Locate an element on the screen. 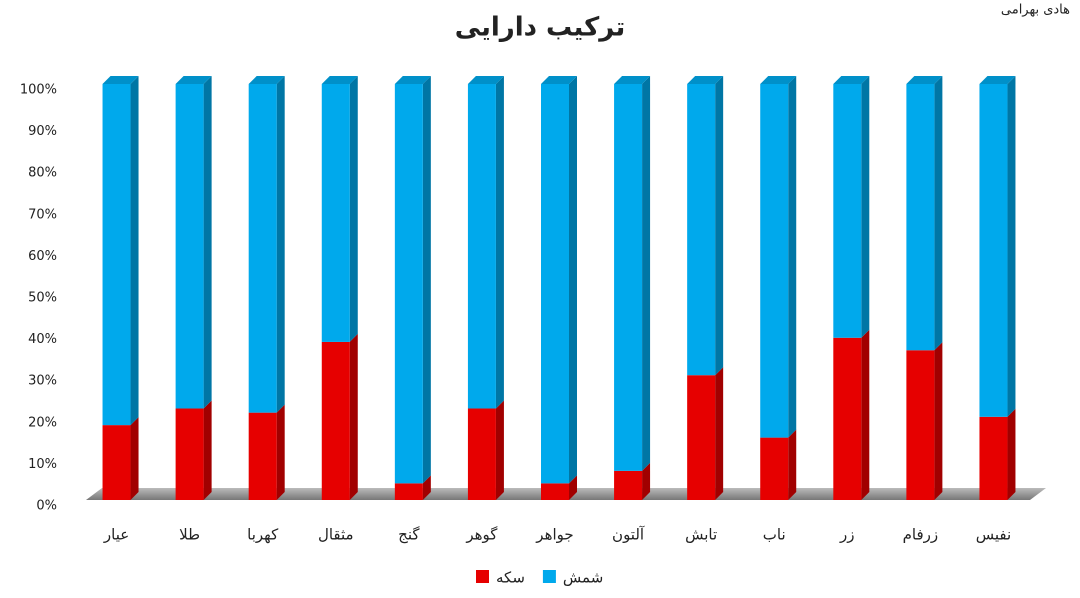  x-tick-label: نفیس is located at coordinates (993, 535).